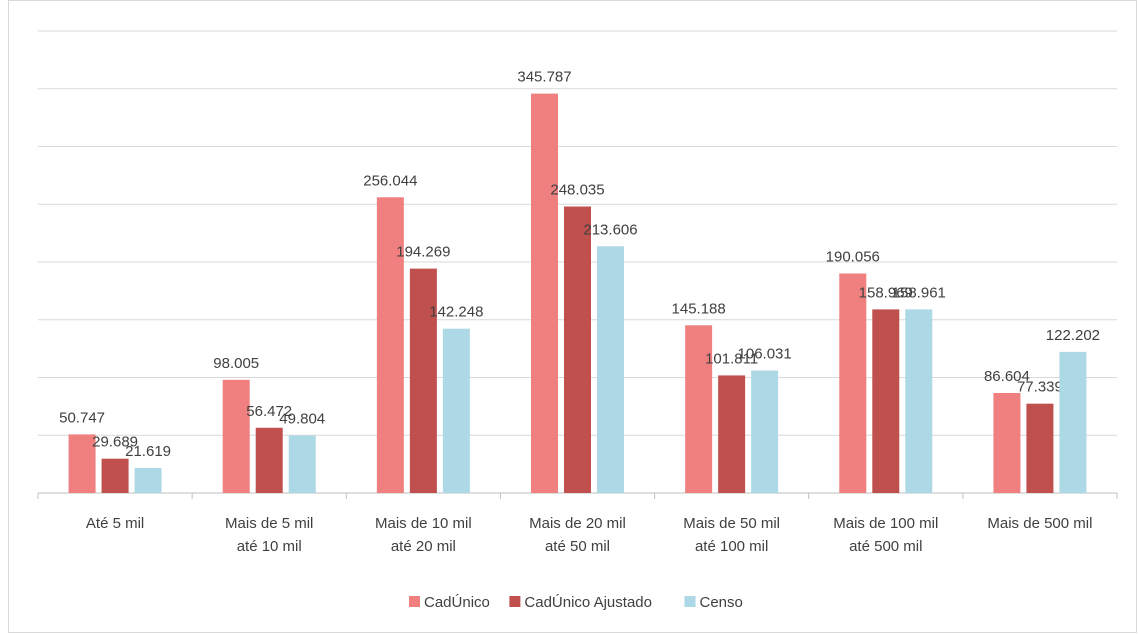  Describe the element at coordinates (731, 523) in the screenshot. I see `x-tick-label-line: Mais de 50 mil` at that location.